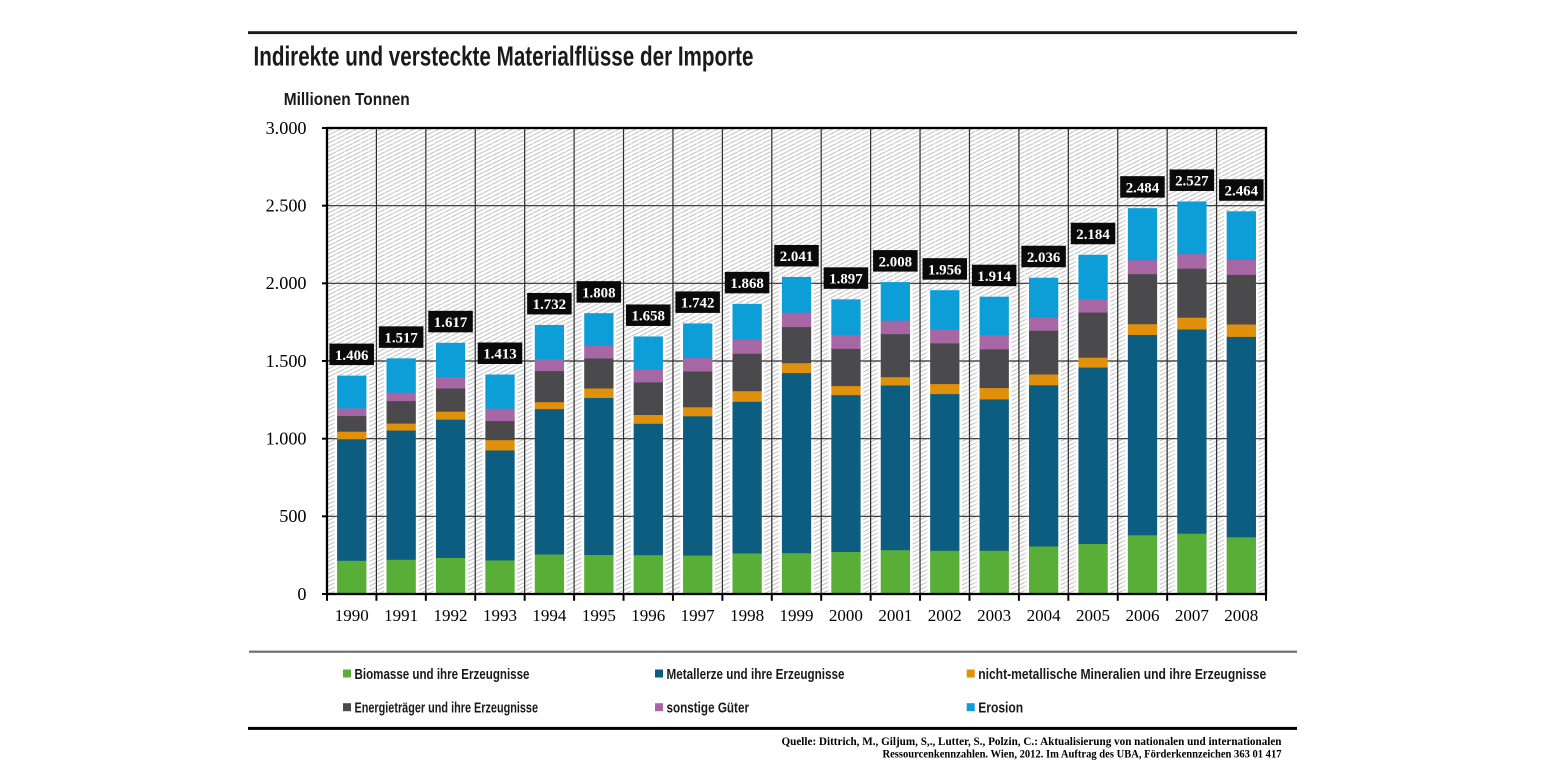 The width and height of the screenshot is (1545, 775). I want to click on svg-text: 1.868, so click(747, 284).